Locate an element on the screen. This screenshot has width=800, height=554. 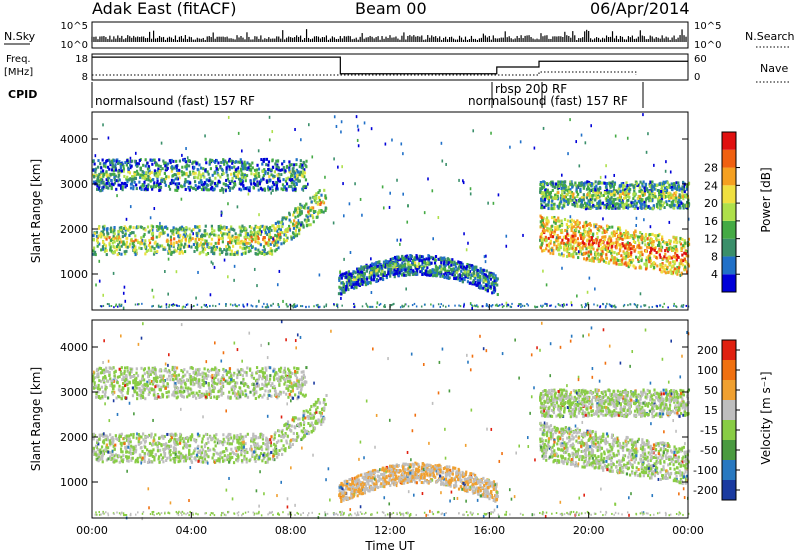
nsky-left-tick-top: 10^5 is located at coordinates (74, 26).